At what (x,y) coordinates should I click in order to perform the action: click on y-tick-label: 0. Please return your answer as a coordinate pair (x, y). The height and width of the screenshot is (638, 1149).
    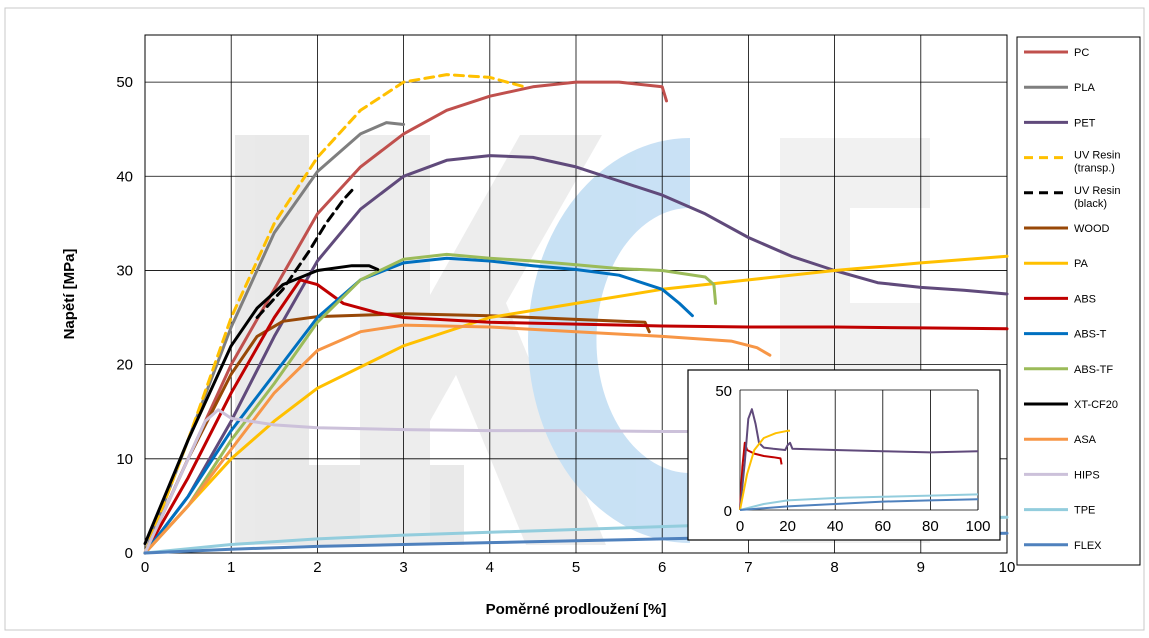
    Looking at the image, I should click on (129, 553).